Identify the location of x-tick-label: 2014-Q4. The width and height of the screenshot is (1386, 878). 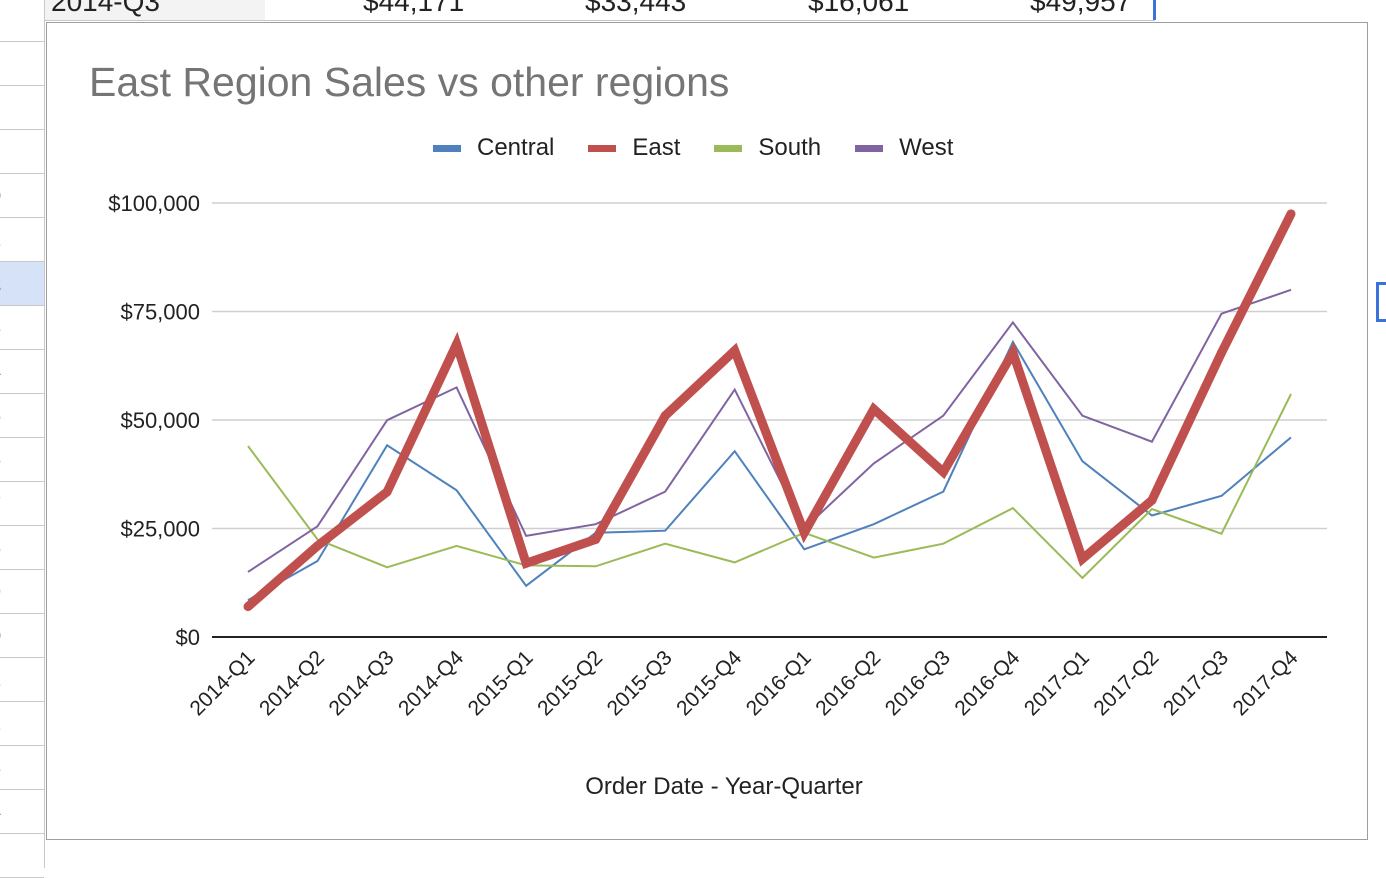
(431, 683).